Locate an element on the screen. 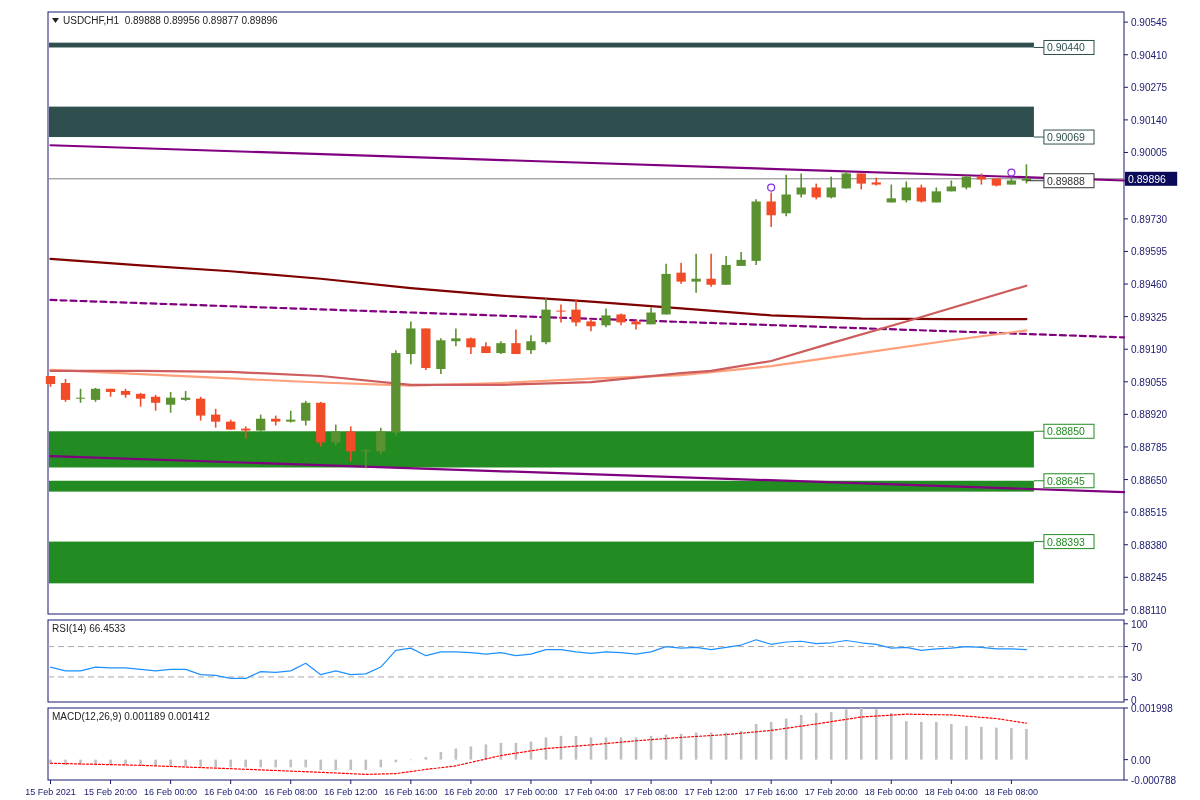 This screenshot has height=800, width=1200. x-tick-label: 17 Feb 20:00 is located at coordinates (831, 792).